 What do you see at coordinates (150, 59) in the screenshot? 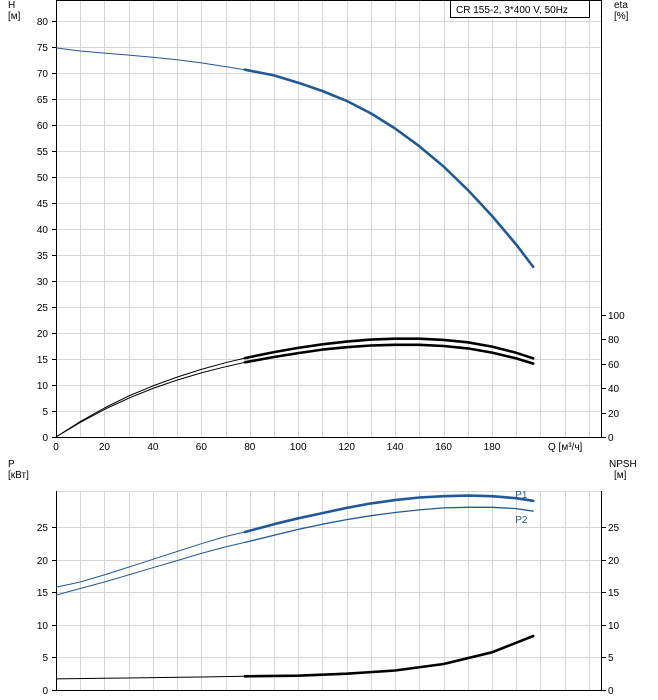
I see `series-h-extrapolated` at bounding box center [150, 59].